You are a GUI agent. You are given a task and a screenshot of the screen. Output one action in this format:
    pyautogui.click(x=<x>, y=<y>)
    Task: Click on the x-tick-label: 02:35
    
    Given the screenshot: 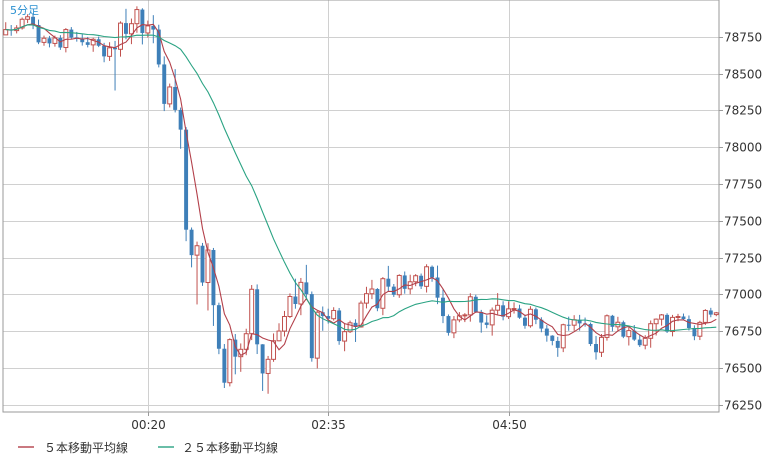 What is the action you would take?
    pyautogui.click(x=328, y=425)
    